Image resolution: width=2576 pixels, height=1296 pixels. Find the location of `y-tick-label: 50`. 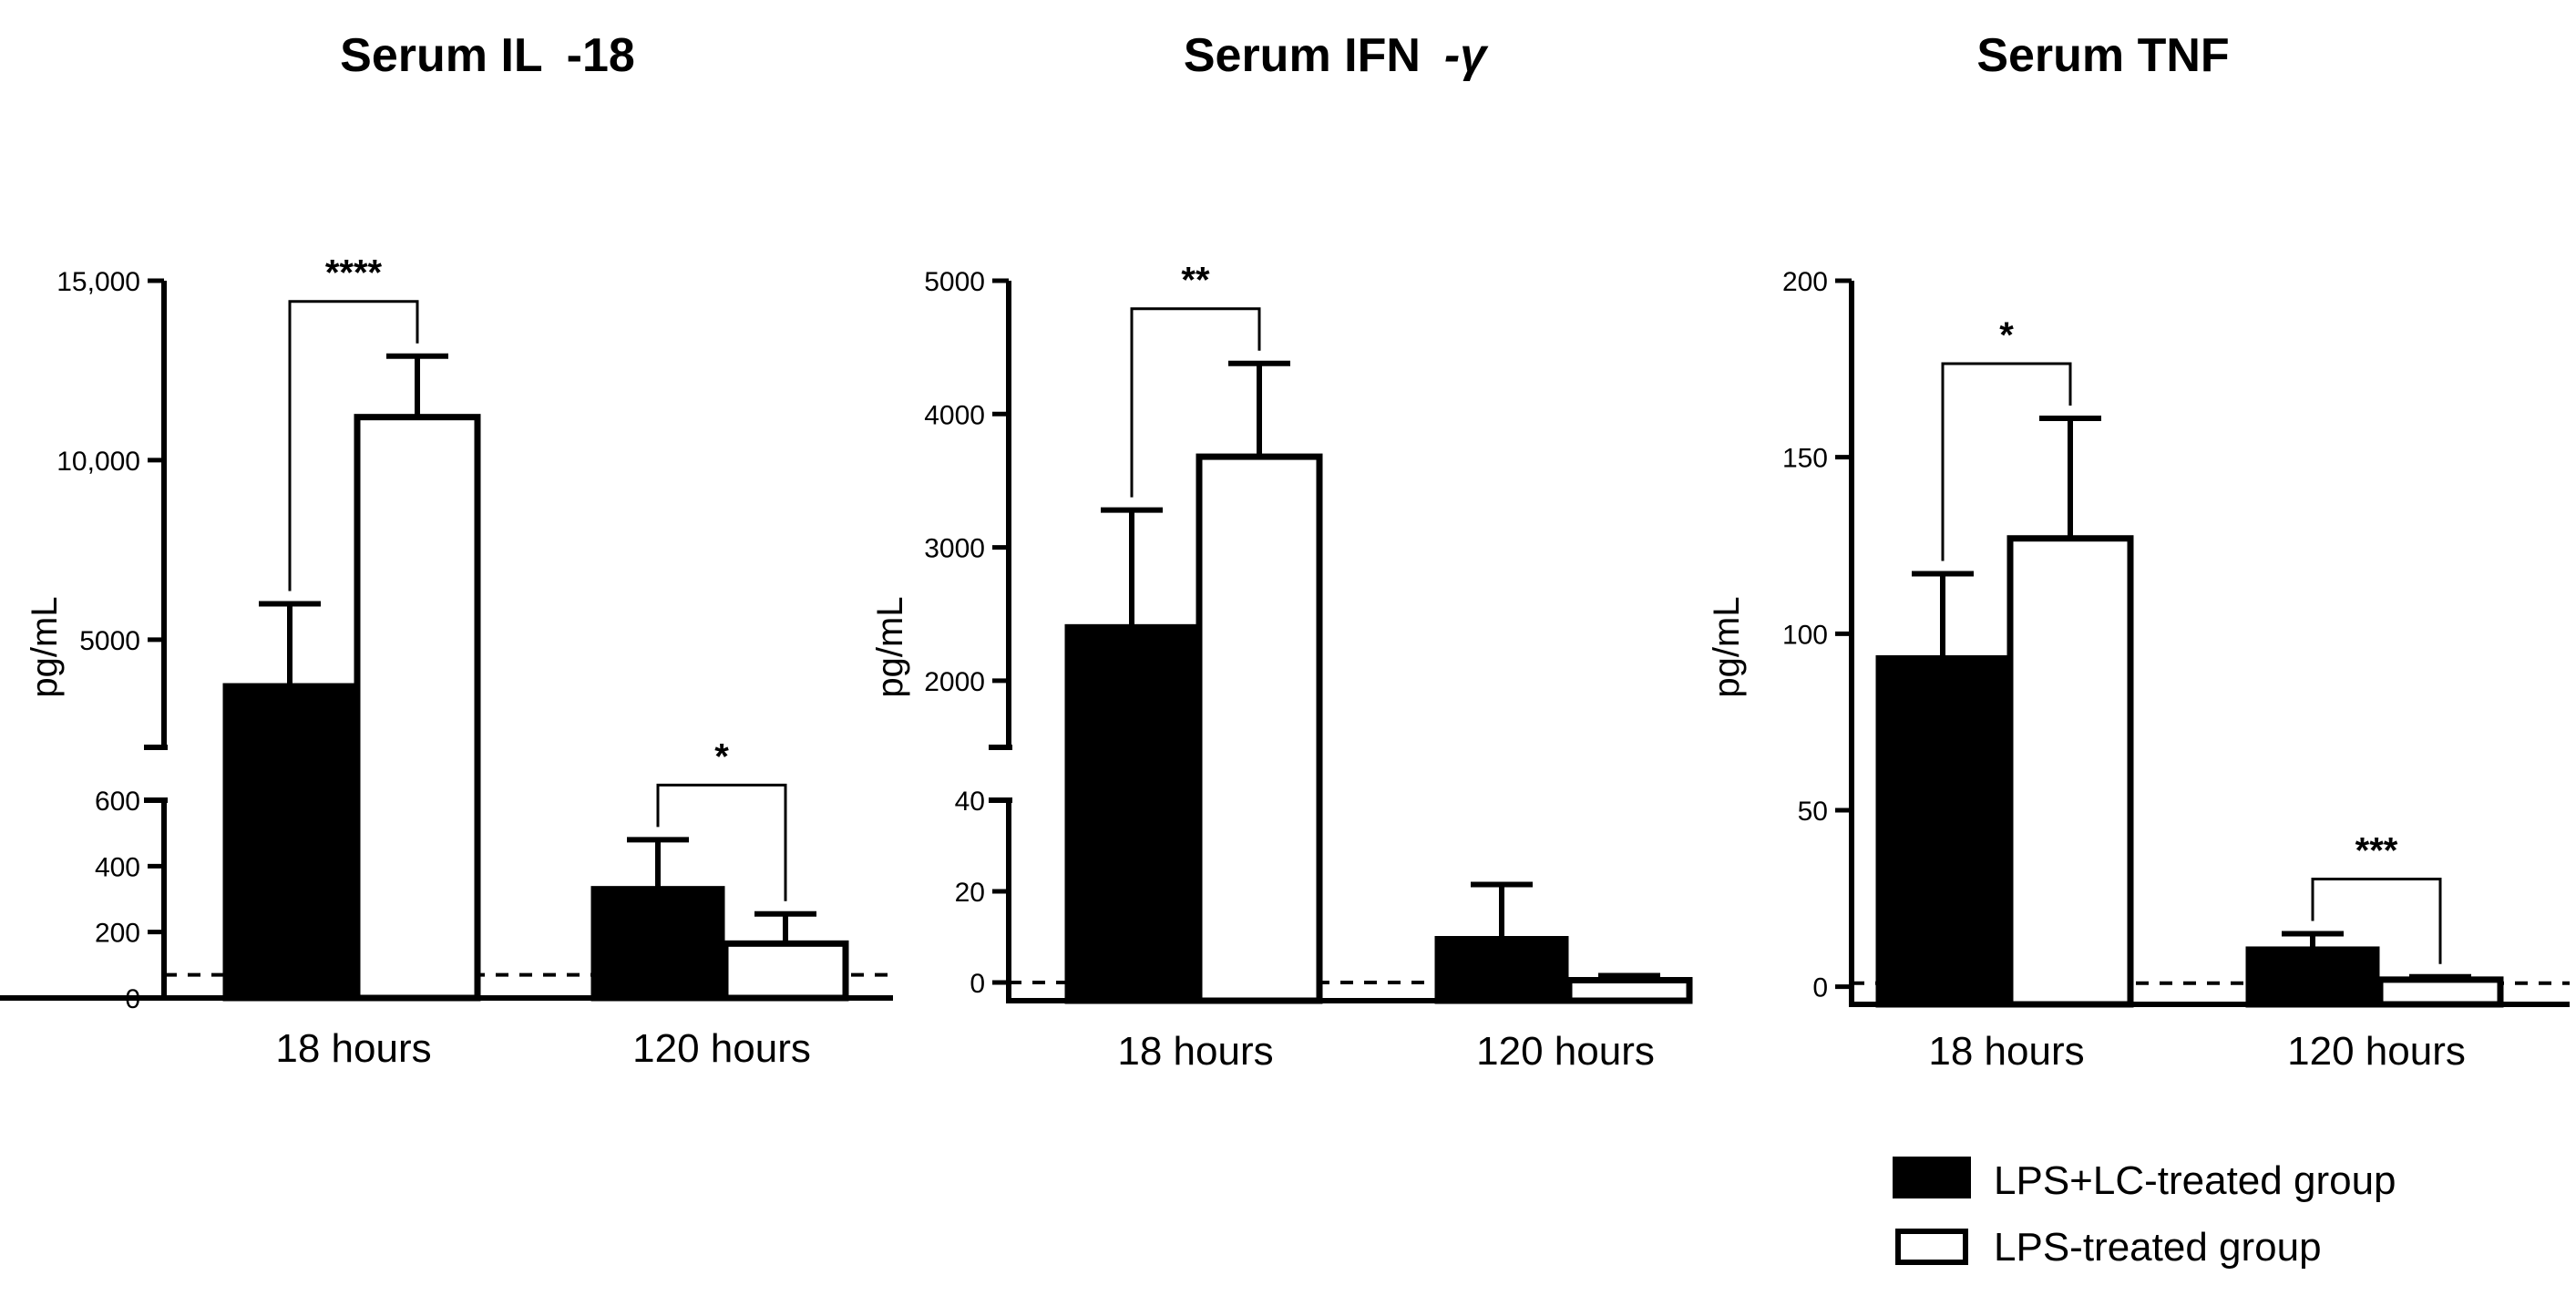

y-tick-label: 50 is located at coordinates (1813, 812).